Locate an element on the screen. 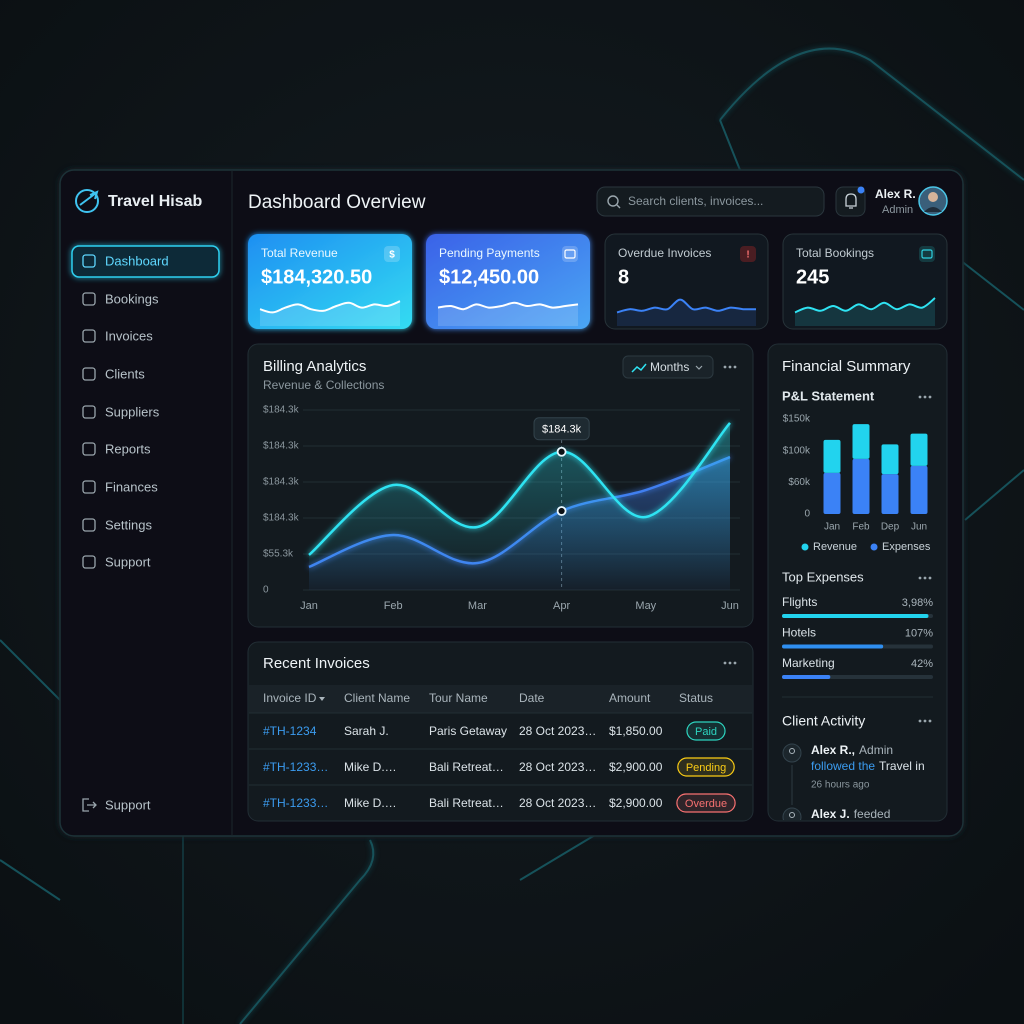  x-tick-label: Jan is located at coordinates (309, 606).